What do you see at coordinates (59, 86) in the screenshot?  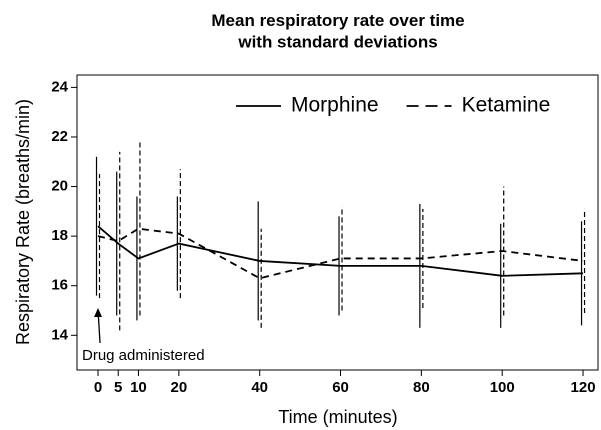 I see `y-tick-label: 24` at bounding box center [59, 86].